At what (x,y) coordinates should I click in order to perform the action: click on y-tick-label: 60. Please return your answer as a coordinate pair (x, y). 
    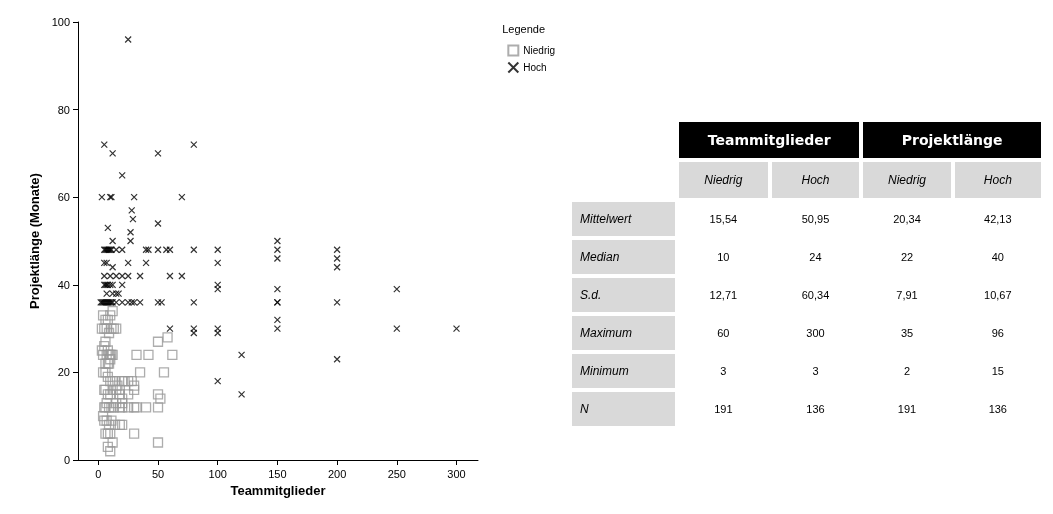
    Looking at the image, I should click on (63, 197).